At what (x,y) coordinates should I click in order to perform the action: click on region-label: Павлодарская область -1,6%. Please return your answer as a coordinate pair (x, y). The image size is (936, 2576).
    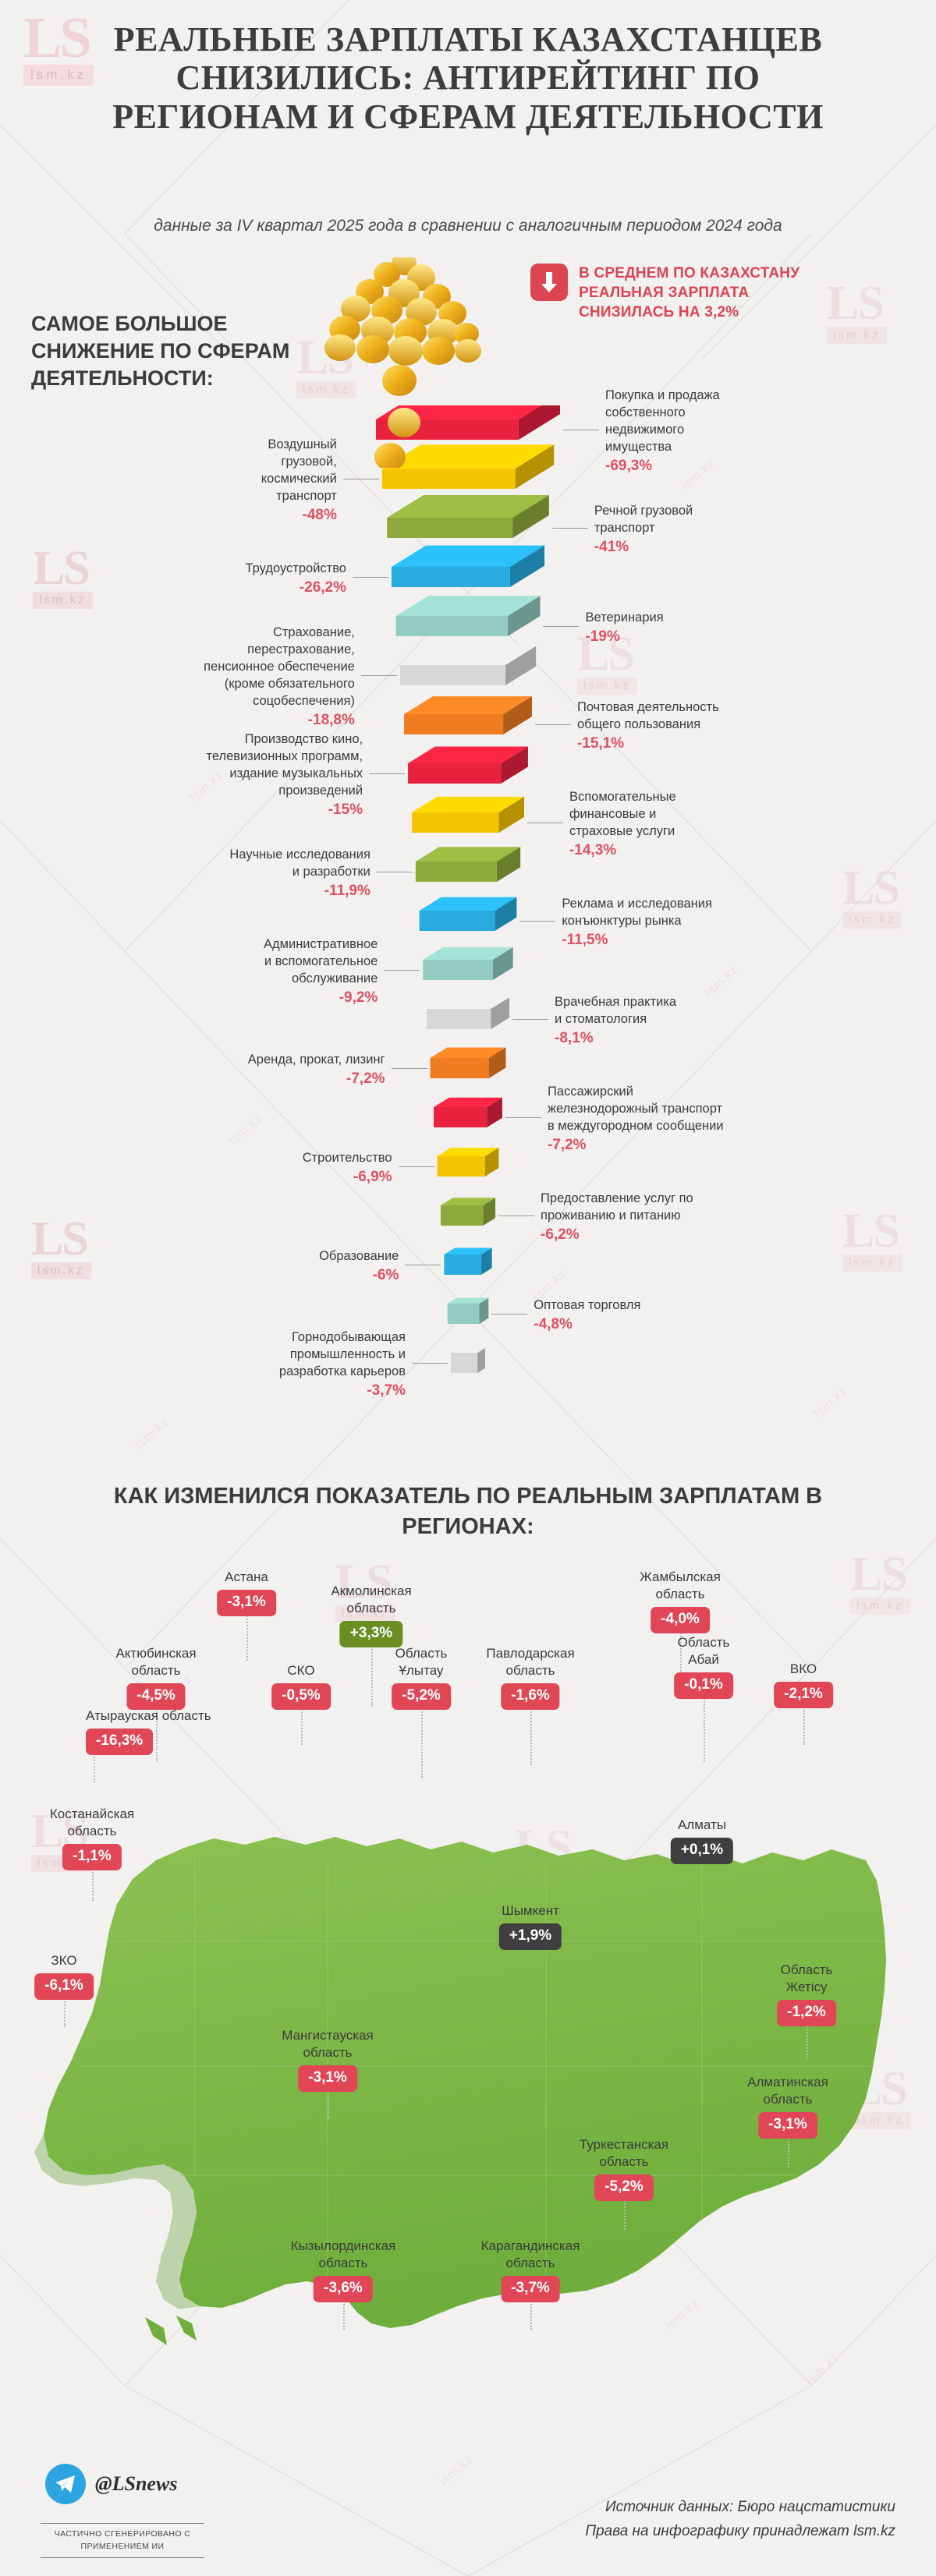
    Looking at the image, I should click on (531, 1677).